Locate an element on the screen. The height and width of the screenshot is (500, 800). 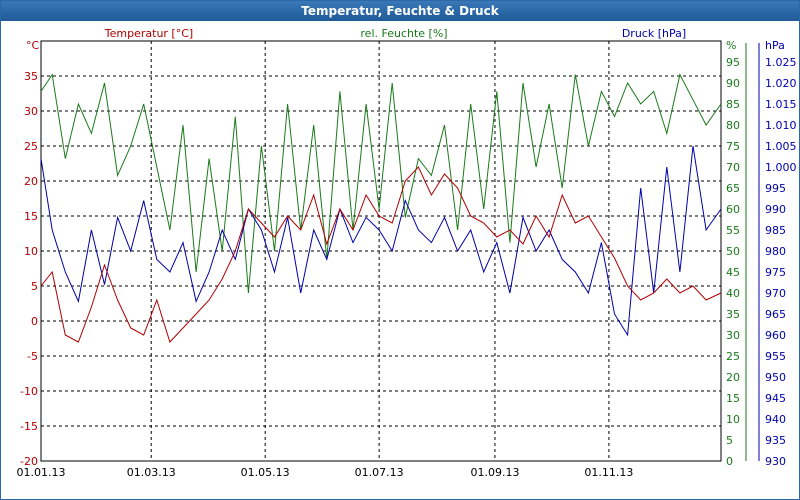
y-tick-label-humidity: 0 is located at coordinates (729, 461).